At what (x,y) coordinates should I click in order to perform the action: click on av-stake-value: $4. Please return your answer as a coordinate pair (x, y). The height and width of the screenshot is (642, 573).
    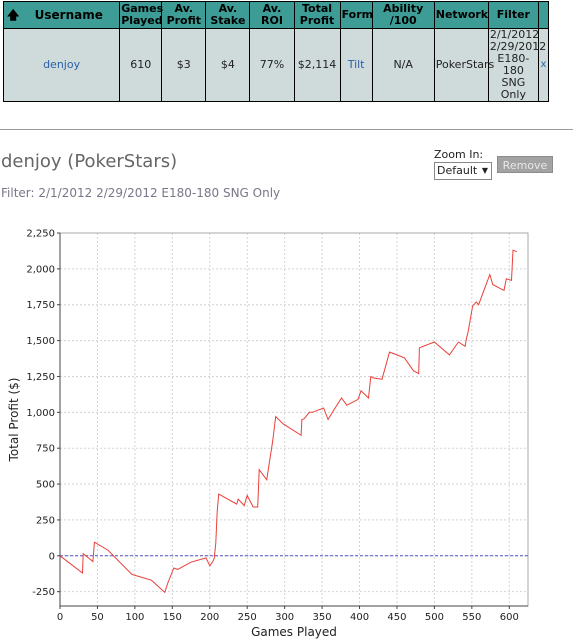
    Looking at the image, I should click on (228, 65).